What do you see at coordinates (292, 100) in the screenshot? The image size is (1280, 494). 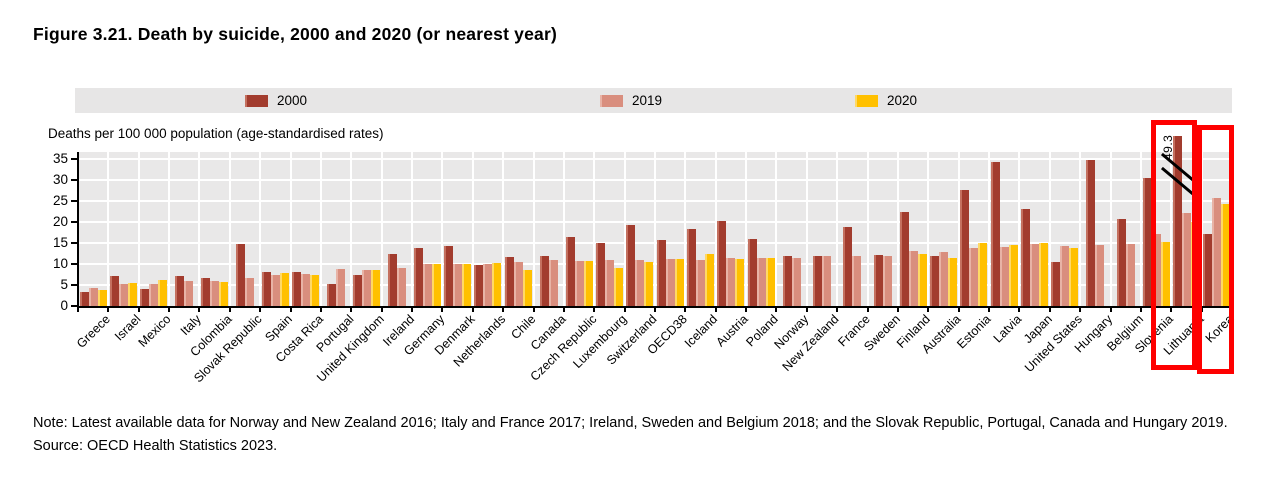 I see `legend-label-2000: 2000` at bounding box center [292, 100].